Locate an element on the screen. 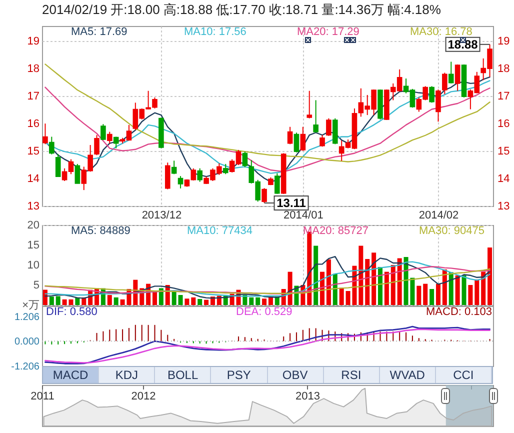 The image size is (514, 433). y-tick-label: -1.206 is located at coordinates (25, 367).